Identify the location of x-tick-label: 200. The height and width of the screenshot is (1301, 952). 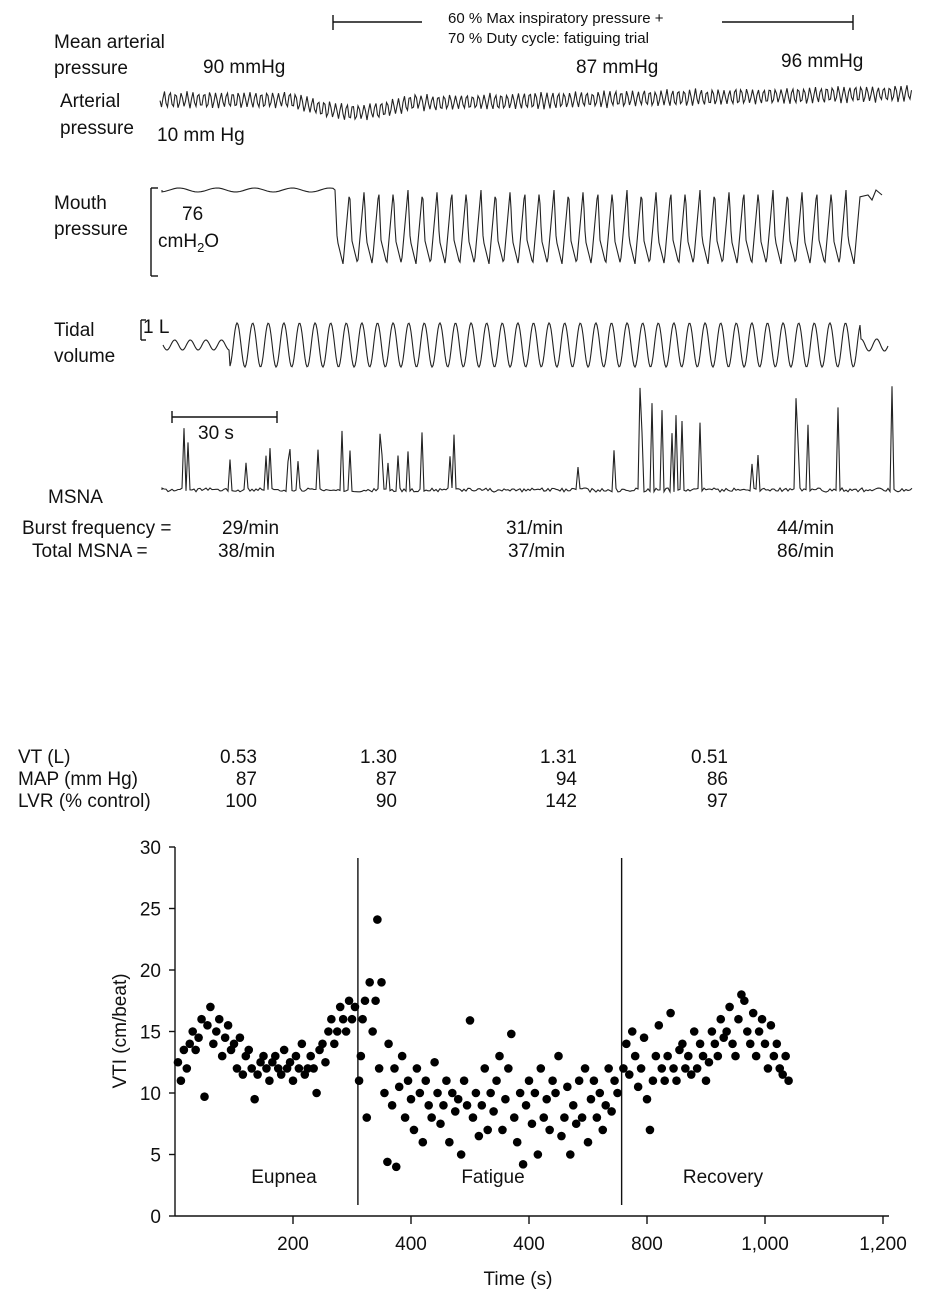
(293, 1244).